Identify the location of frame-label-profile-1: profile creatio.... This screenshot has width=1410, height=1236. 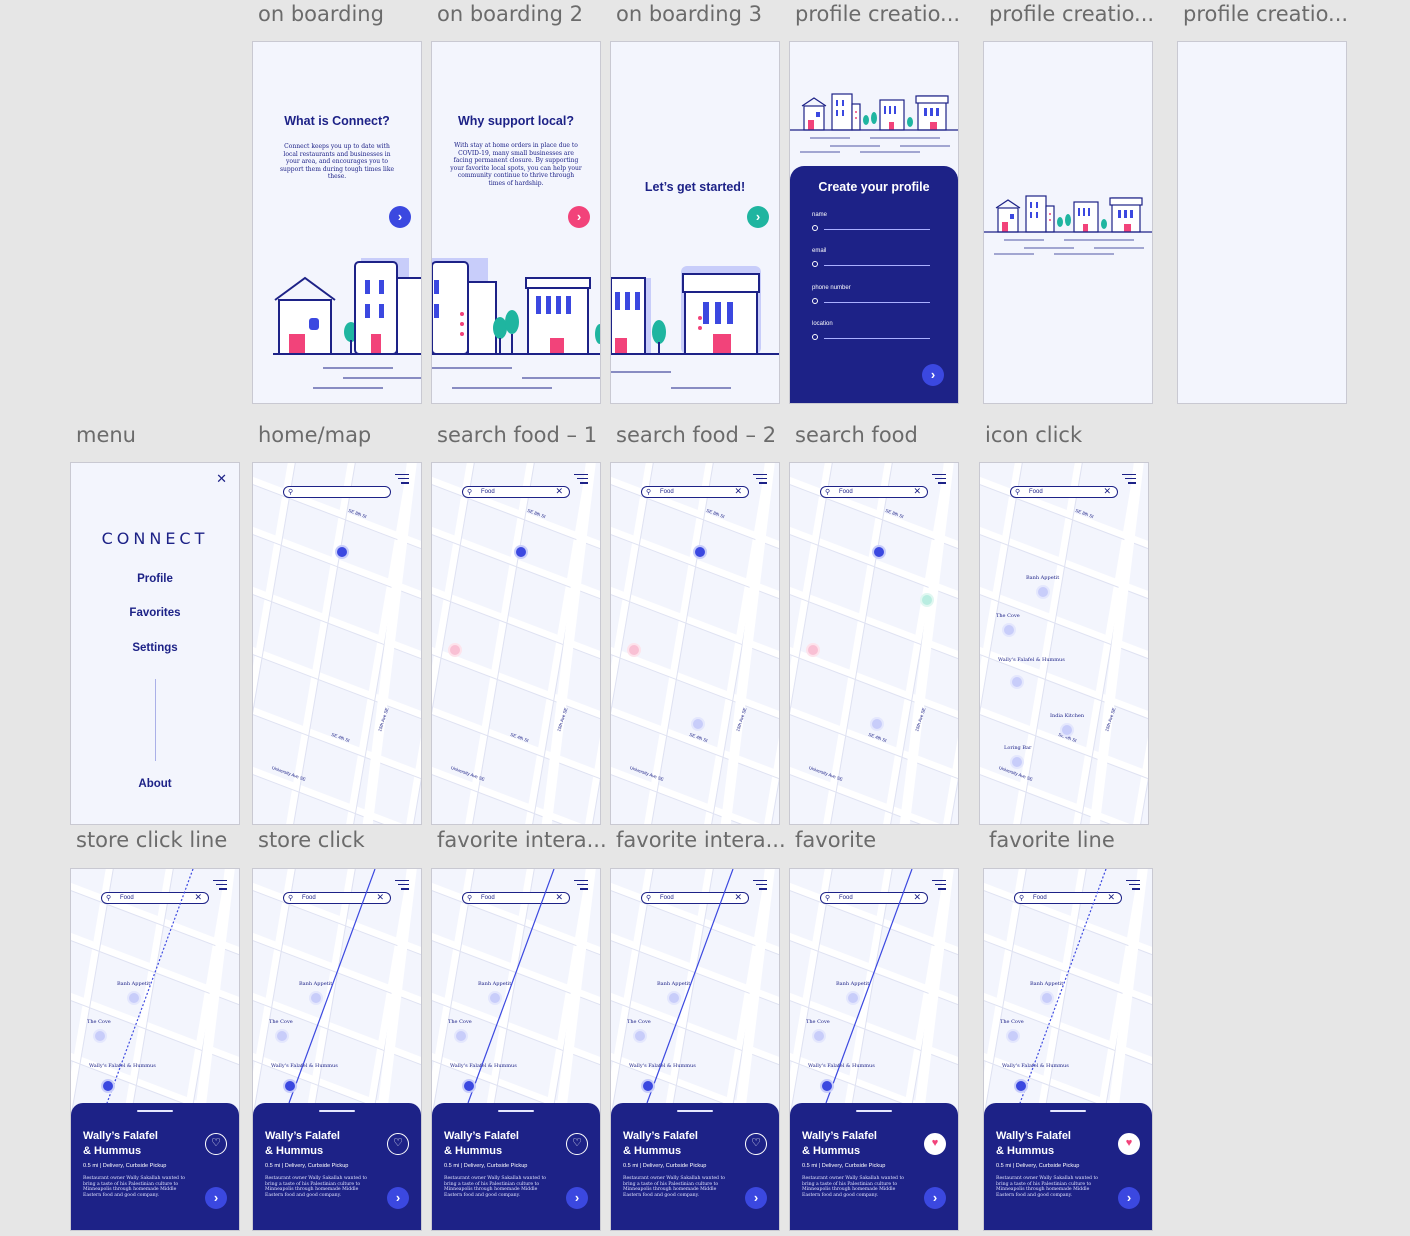
(878, 14).